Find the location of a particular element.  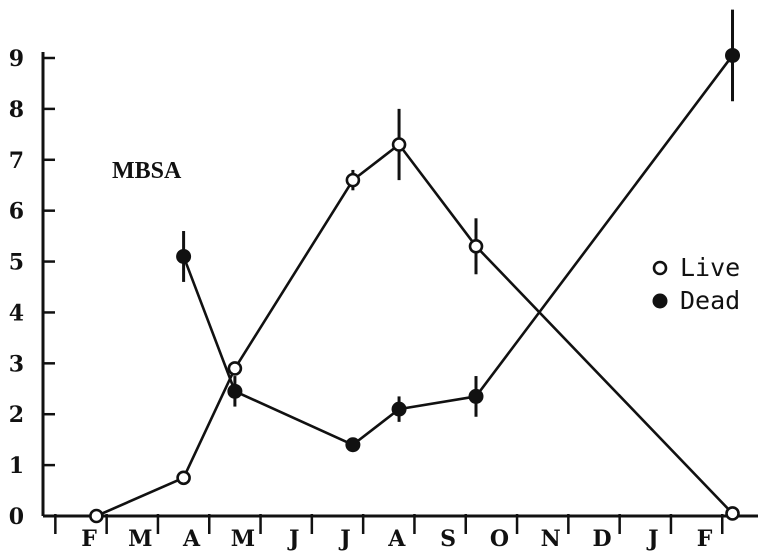

y-tick-label: 0 is located at coordinates (16, 517).